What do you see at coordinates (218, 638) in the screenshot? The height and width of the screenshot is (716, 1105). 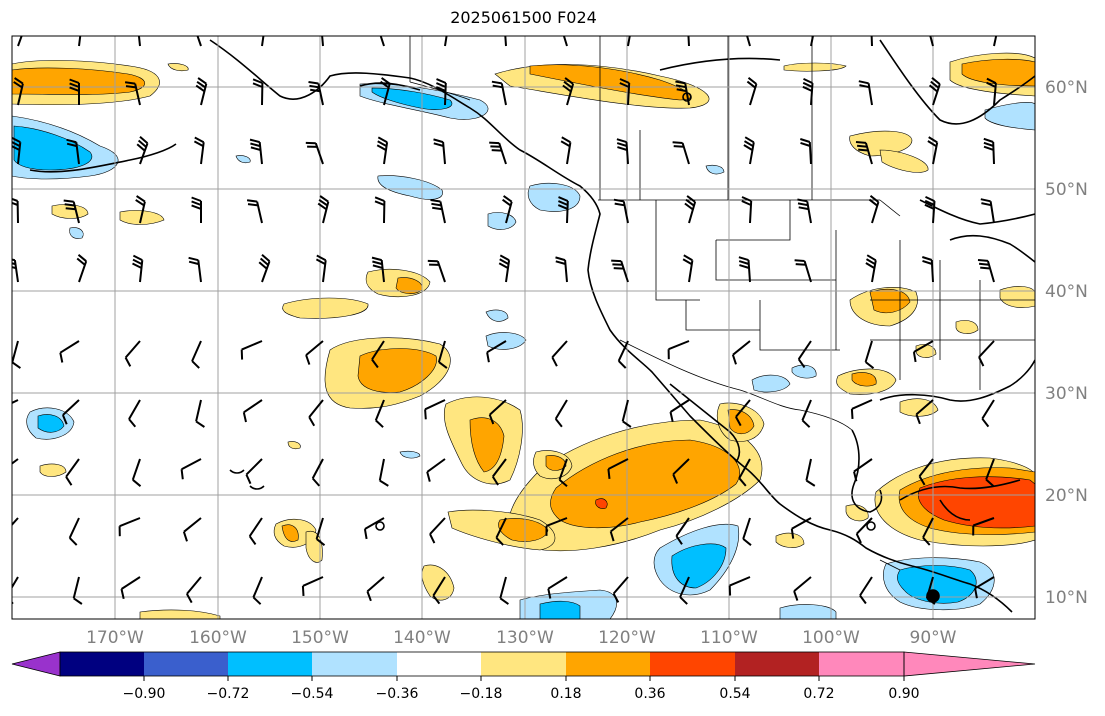 I see `lon-label: 160°W` at bounding box center [218, 638].